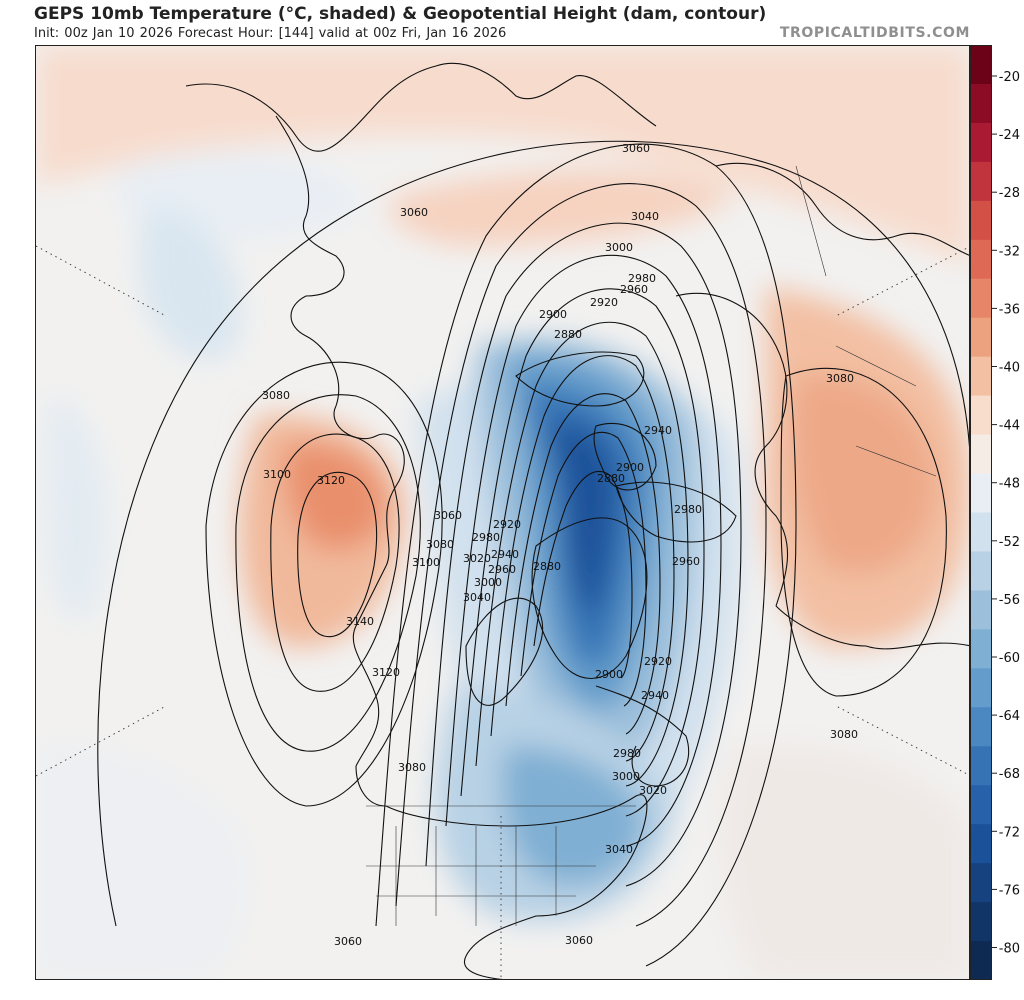 This screenshot has width=1024, height=1000. I want to click on colorbar-swatches, so click(981, 513).